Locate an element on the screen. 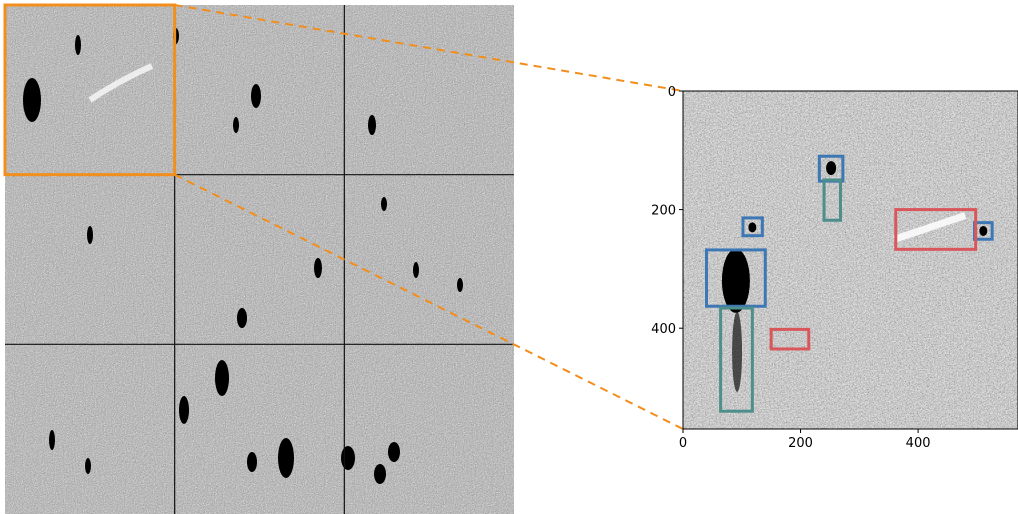  highlighted-tile-frame is located at coordinates (90, 90).